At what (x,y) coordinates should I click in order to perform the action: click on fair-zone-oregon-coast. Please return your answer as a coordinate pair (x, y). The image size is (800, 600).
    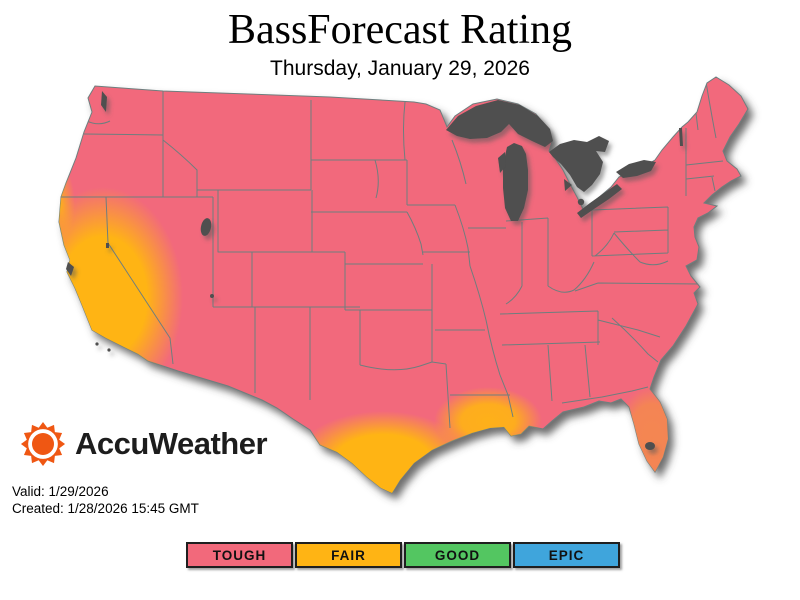
    Looking at the image, I should click on (67, 205).